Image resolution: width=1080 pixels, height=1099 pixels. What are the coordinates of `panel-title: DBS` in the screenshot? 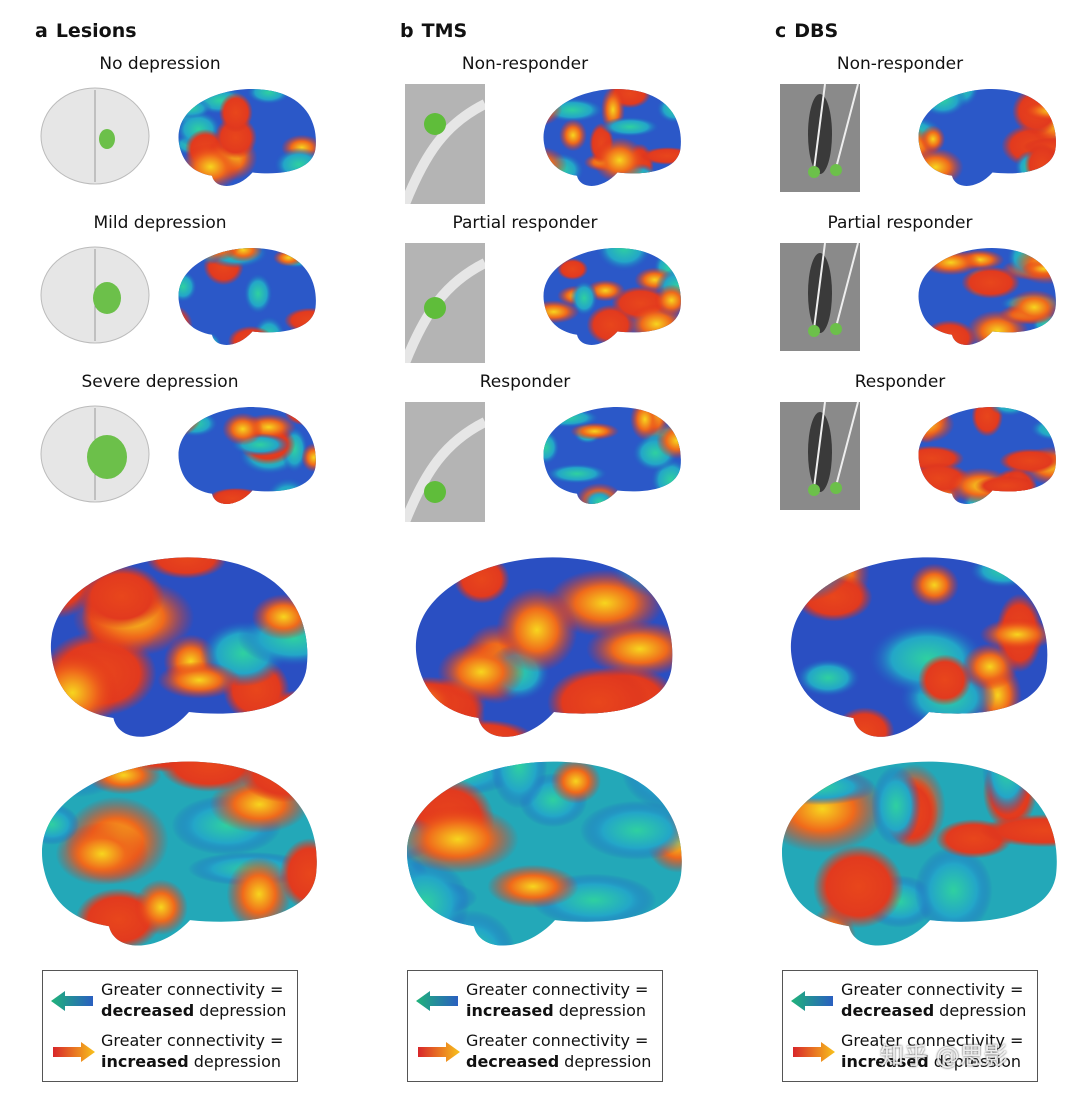 It's located at (816, 31).